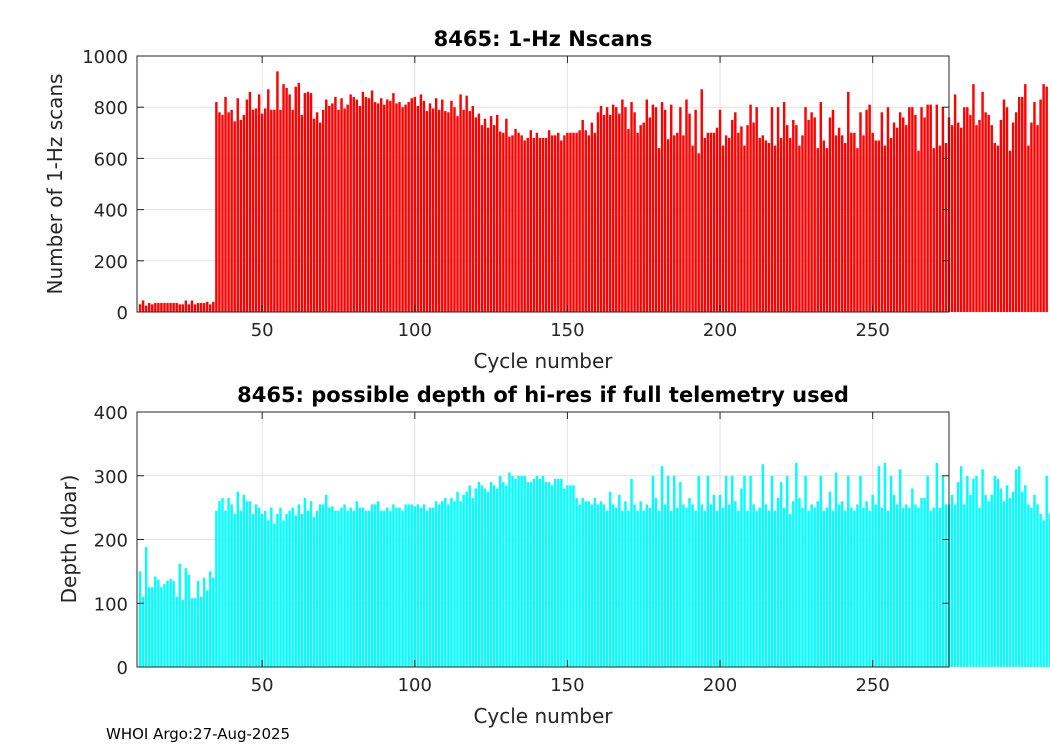 This screenshot has height=750, width=1050. Describe the element at coordinates (567, 330) in the screenshot. I see `x-tick-label: 150` at that location.